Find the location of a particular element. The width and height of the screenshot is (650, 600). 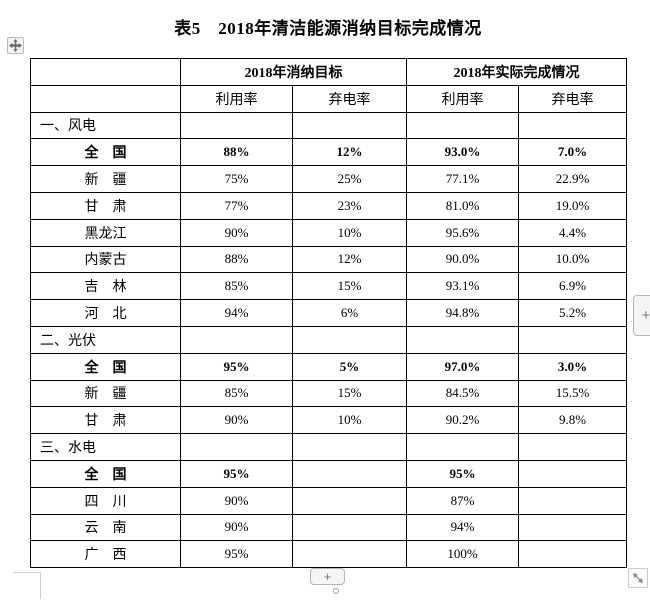

value-cell: 5% is located at coordinates (349, 366).